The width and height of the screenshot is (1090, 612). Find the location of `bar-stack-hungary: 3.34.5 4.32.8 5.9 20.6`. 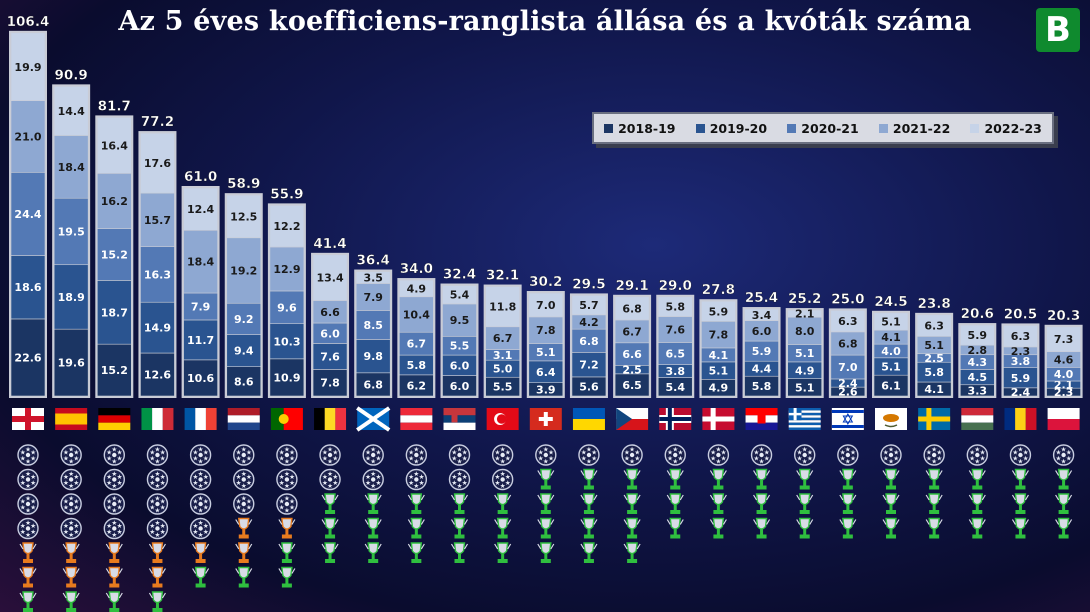

bar-stack-hungary: 3.34.5 4.32.8 5.9 20.6 is located at coordinates (977, 352).